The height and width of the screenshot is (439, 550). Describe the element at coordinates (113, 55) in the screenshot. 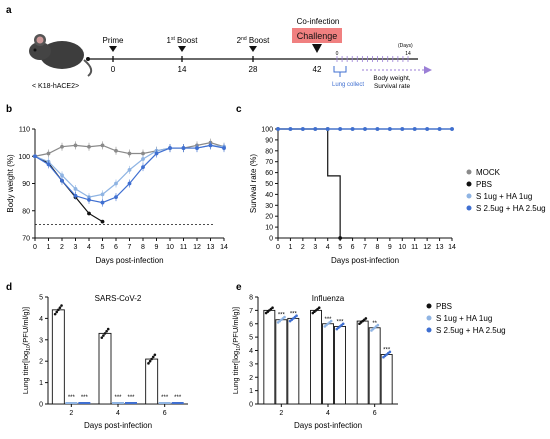

I see `timeline-event-prime: Prime 0` at that location.